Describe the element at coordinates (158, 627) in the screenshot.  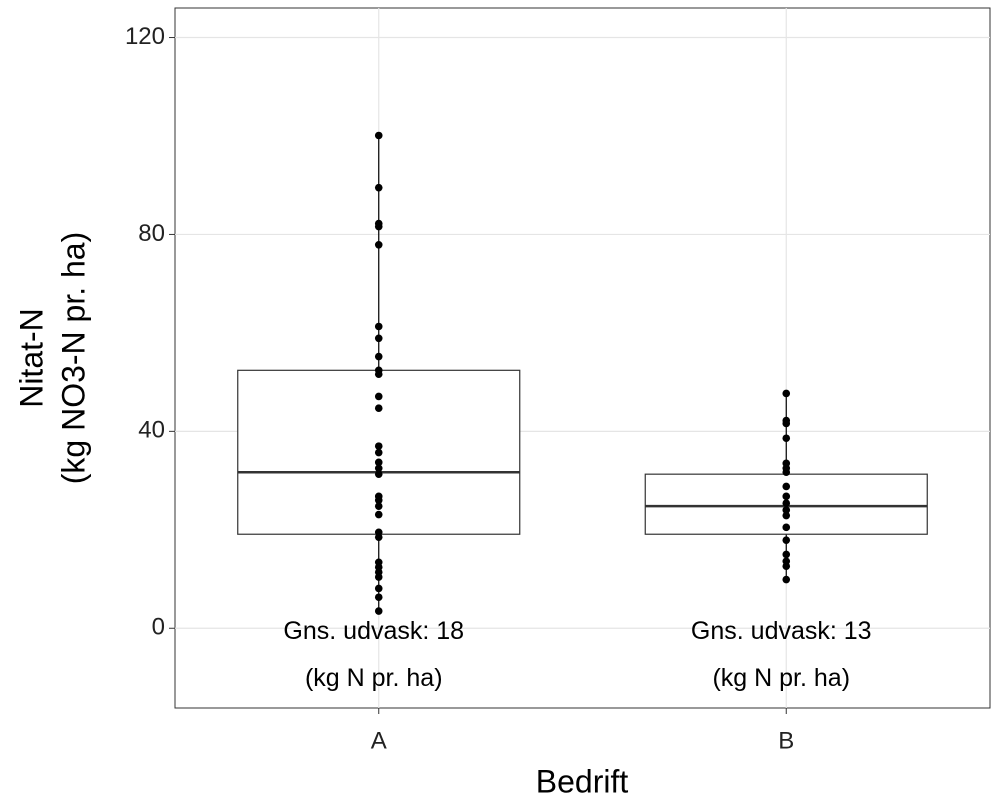
I see `y-tick-label: 0` at that location.